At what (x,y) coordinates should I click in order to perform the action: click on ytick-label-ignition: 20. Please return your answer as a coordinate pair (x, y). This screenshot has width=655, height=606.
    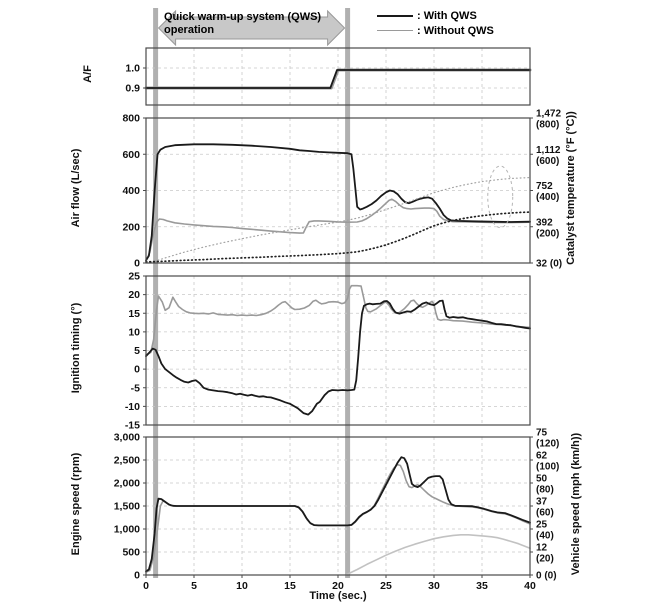
    Looking at the image, I should click on (134, 295).